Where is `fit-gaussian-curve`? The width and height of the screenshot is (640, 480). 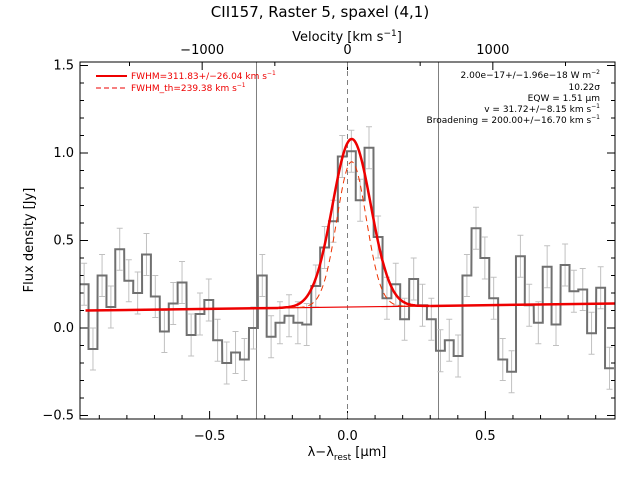
fit-gaussian-curve is located at coordinates (354, 223).